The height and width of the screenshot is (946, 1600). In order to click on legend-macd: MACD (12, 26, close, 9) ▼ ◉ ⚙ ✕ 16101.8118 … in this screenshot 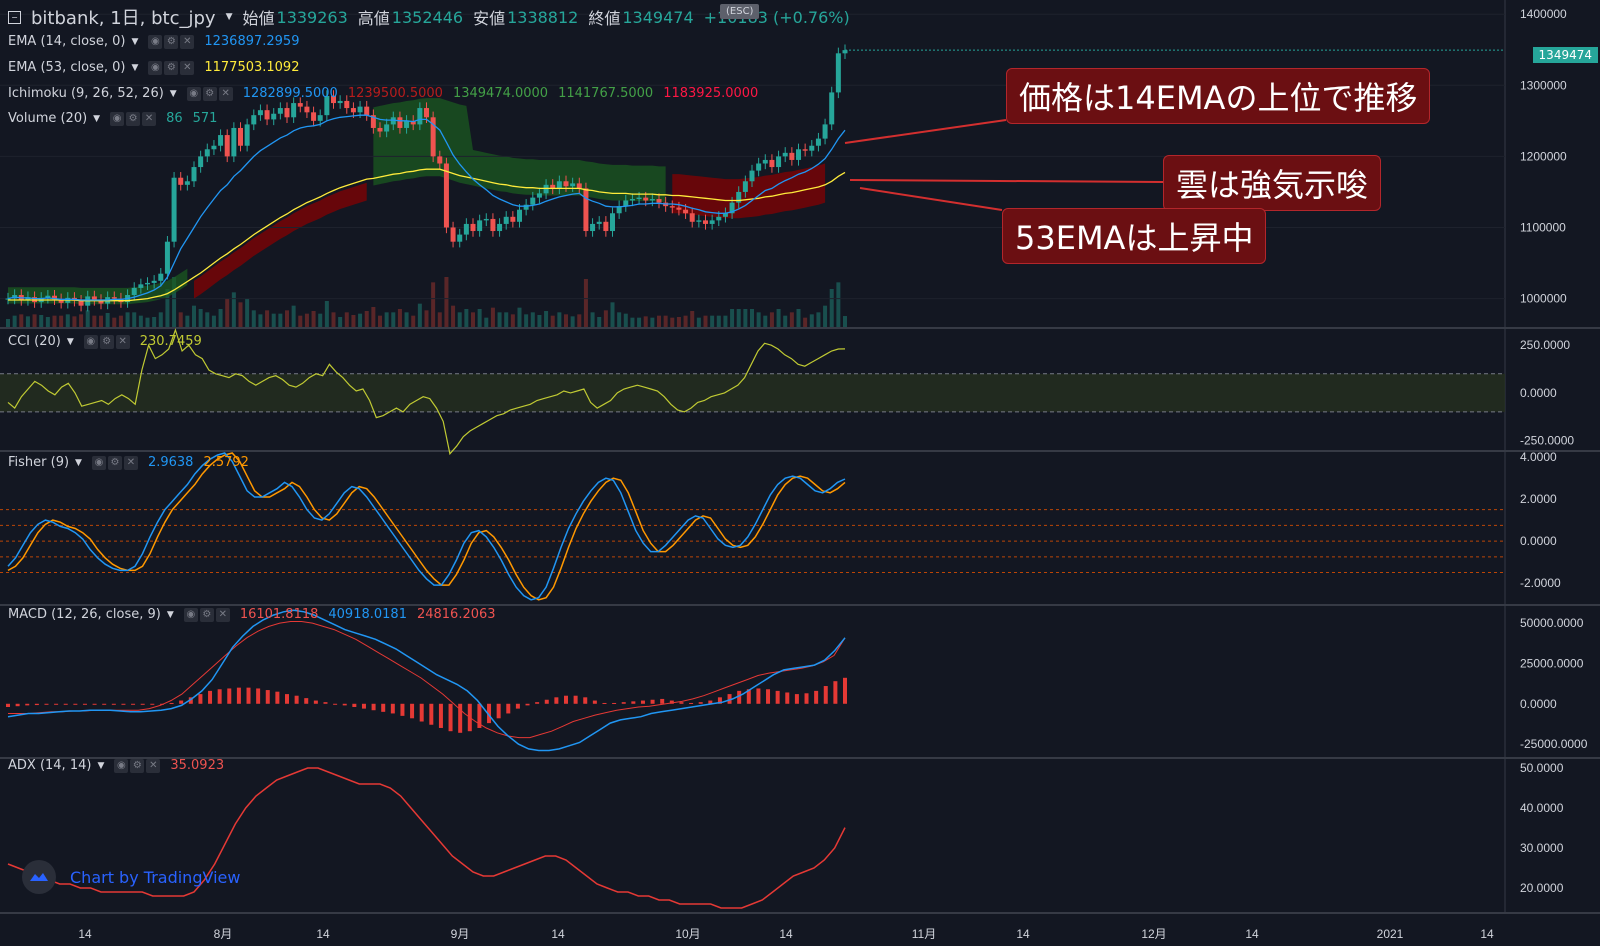, I will do `click(252, 614)`.